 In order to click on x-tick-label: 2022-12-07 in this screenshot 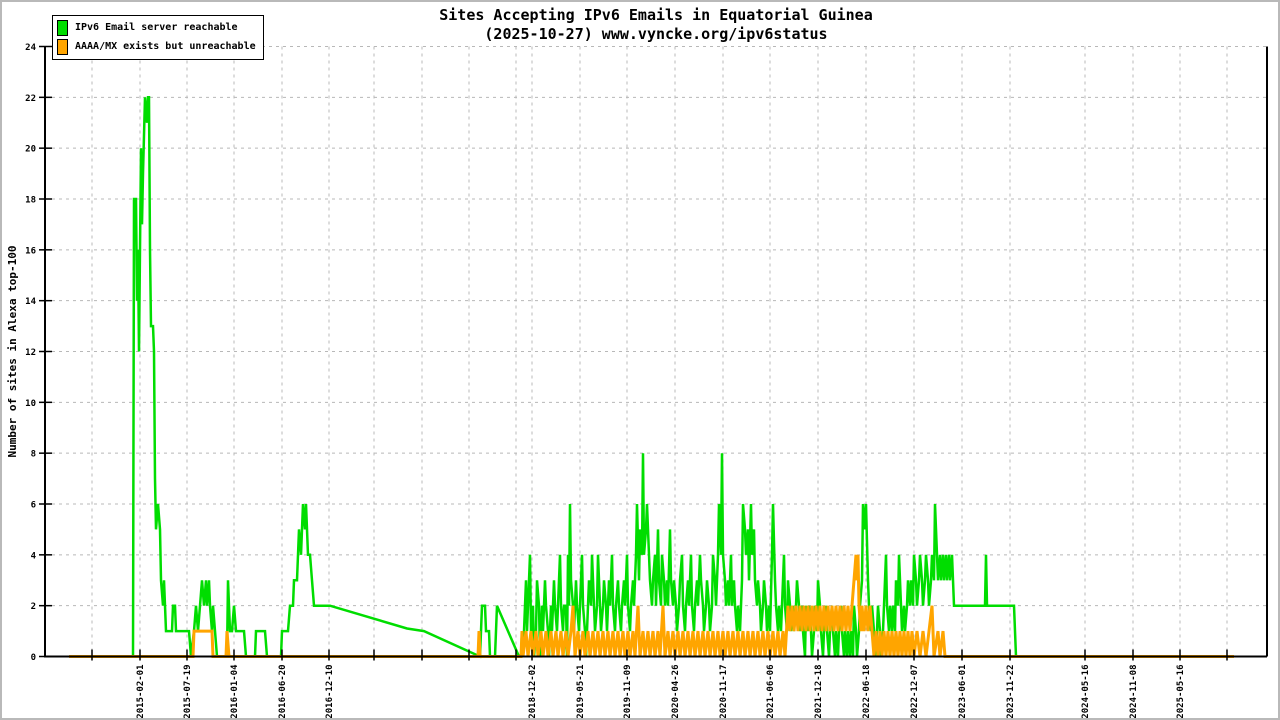, I will do `click(915, 692)`.